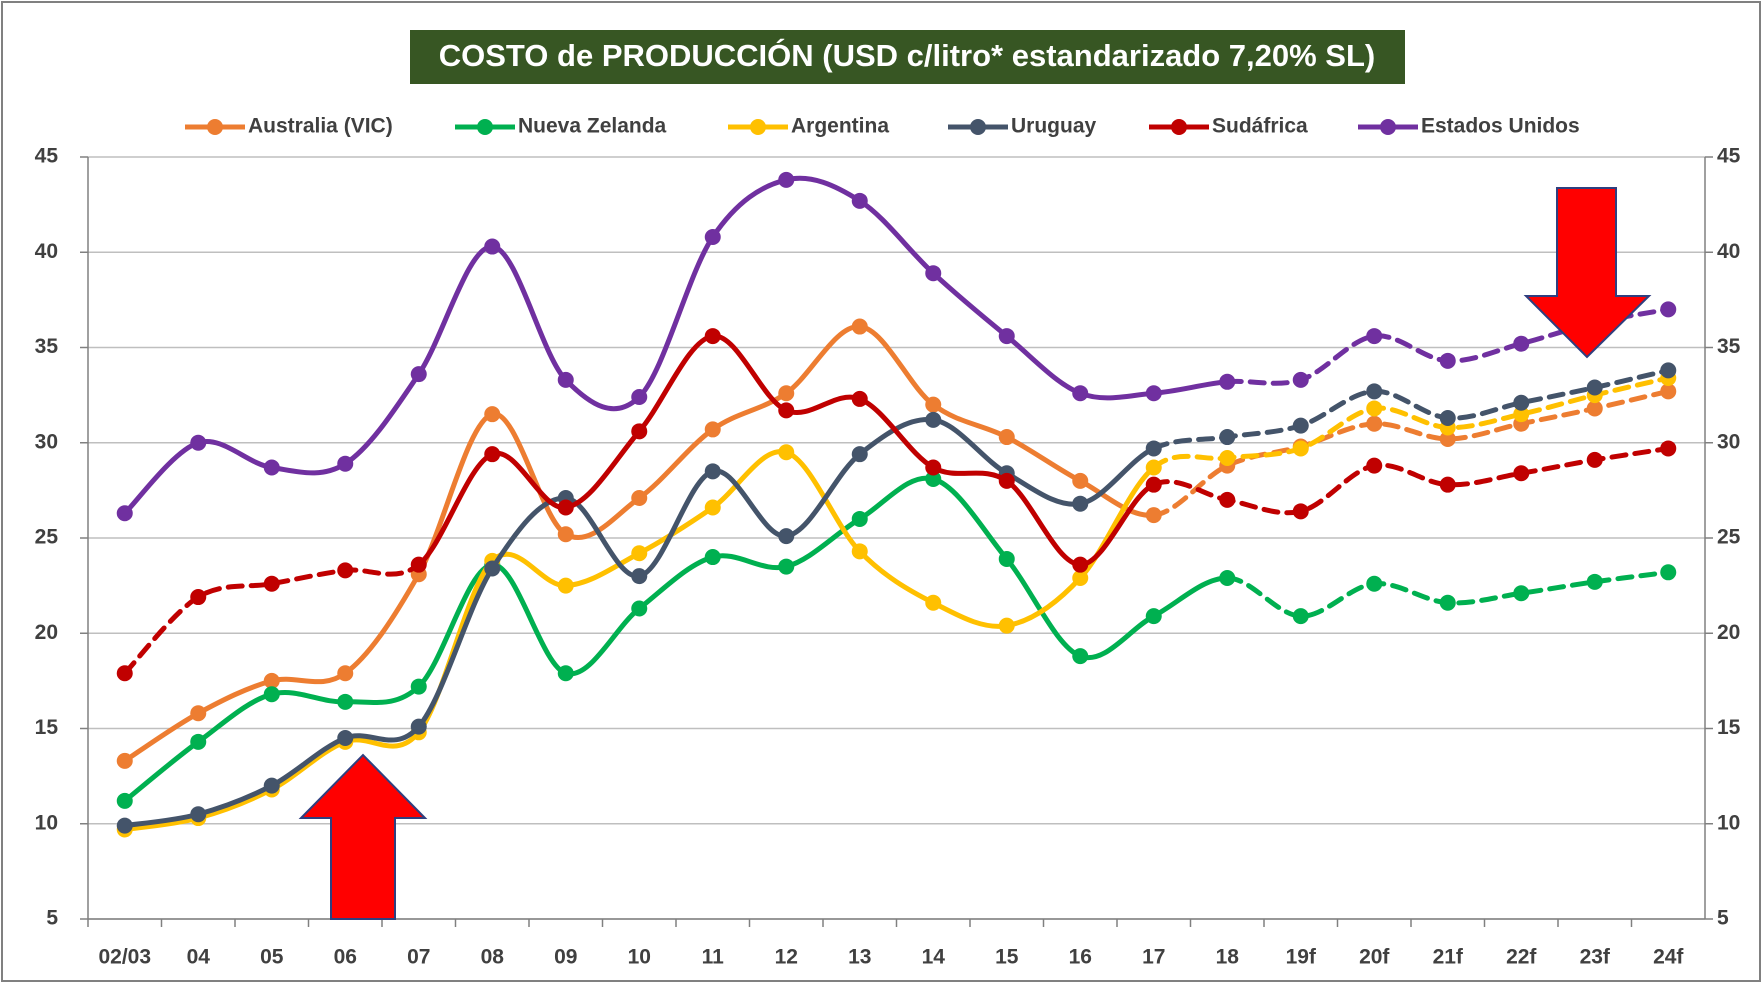 This screenshot has width=1762, height=983. What do you see at coordinates (363, 836) in the screenshot?
I see `arrow-up` at bounding box center [363, 836].